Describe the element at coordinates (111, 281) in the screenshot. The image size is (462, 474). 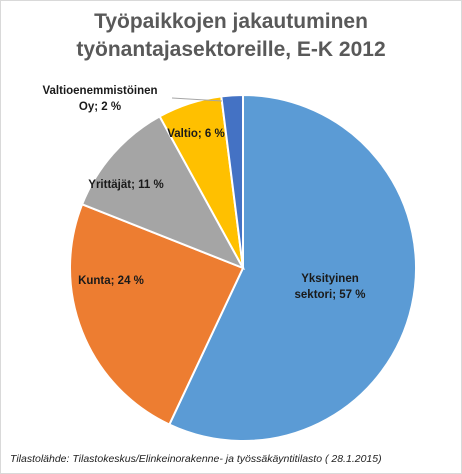
I see `data-label-2: Kunta; 24 %` at that location.